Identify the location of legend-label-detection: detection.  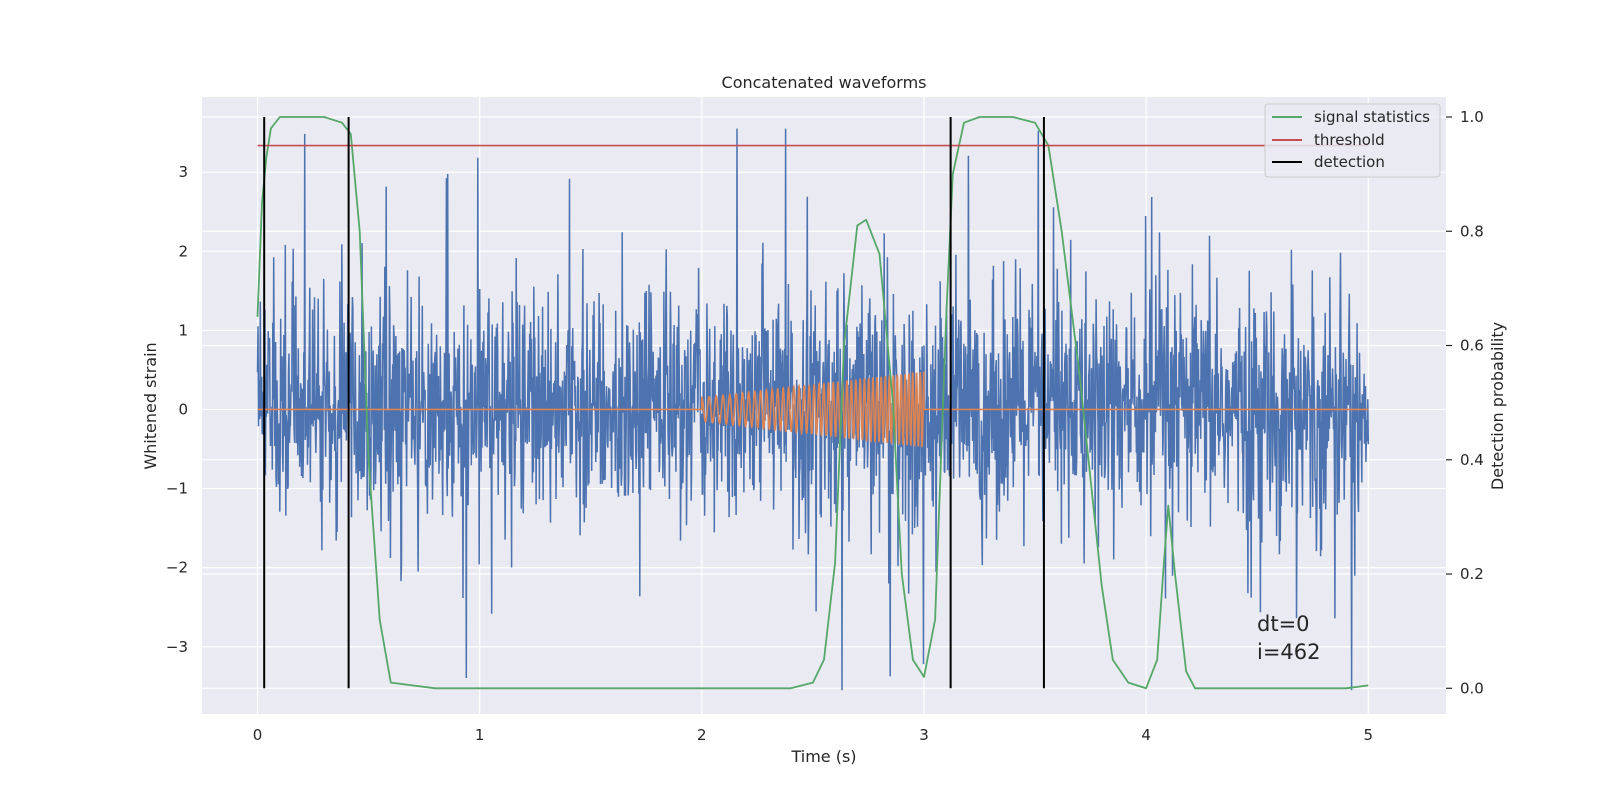
(1349, 162).